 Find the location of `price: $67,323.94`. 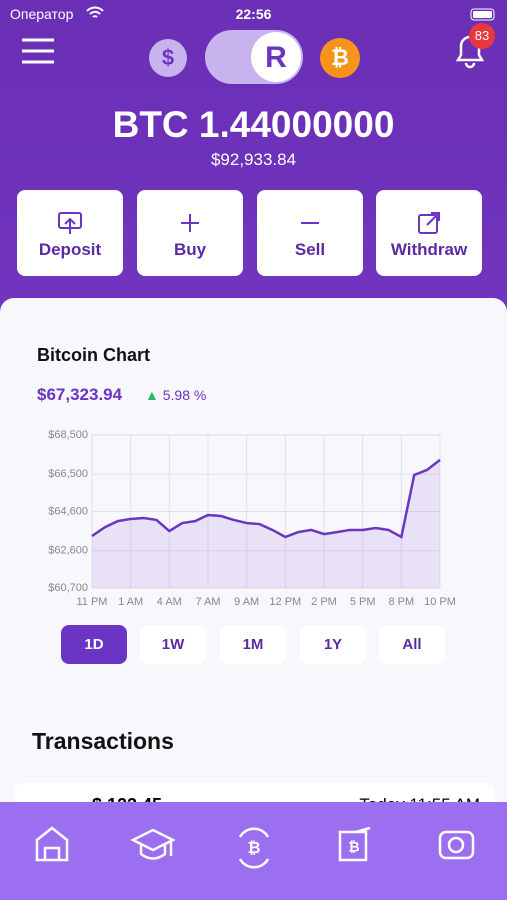

price: $67,323.94 is located at coordinates (80, 394).